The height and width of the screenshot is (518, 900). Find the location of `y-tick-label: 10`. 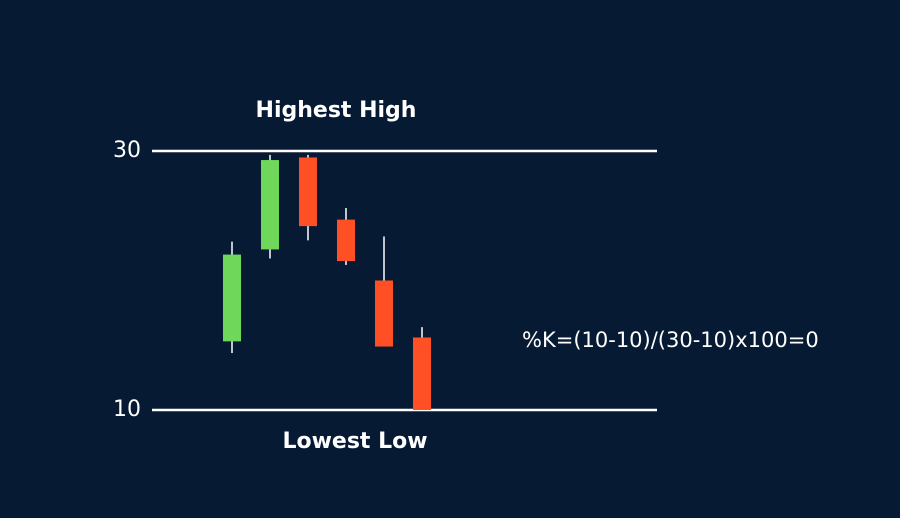

y-tick-label: 10 is located at coordinates (127, 409).